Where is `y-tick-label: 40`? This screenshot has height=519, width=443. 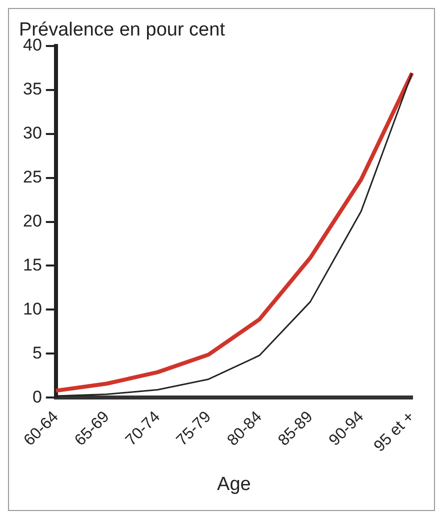 y-tick-label: 40 is located at coordinates (32, 44).